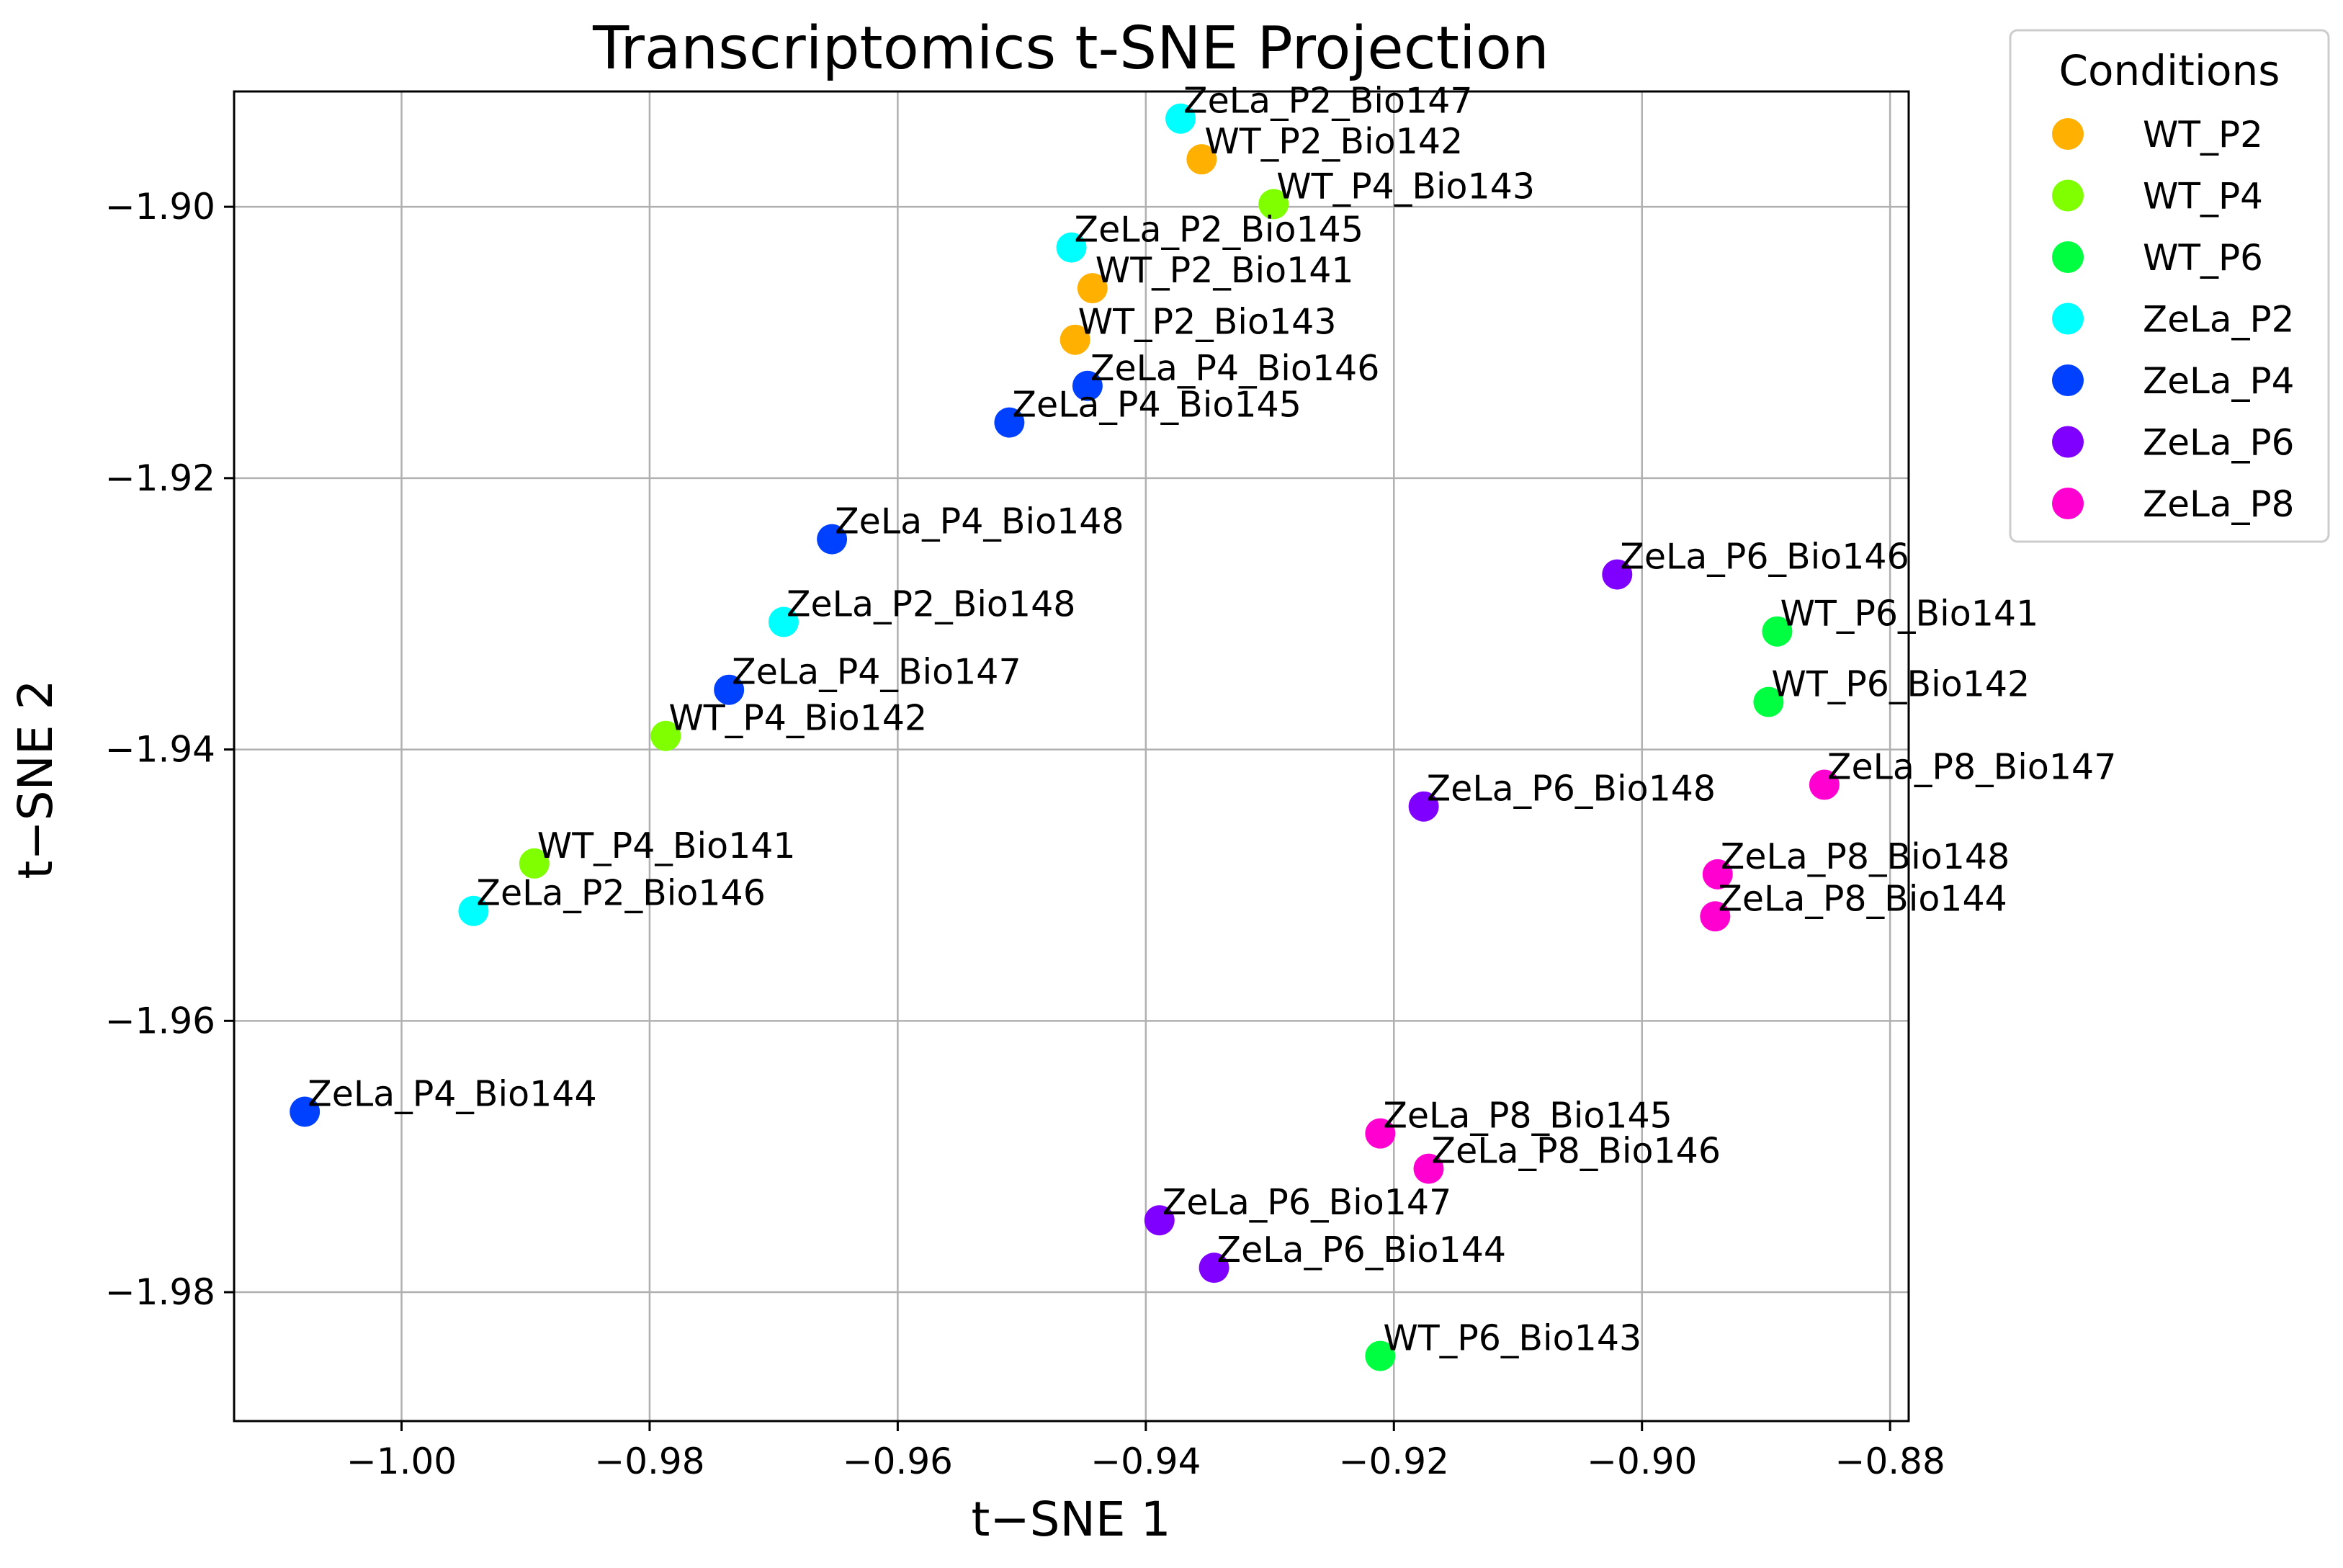  I want to click on point-label: ZeLa_P8_Bio144, so click(1862, 898).